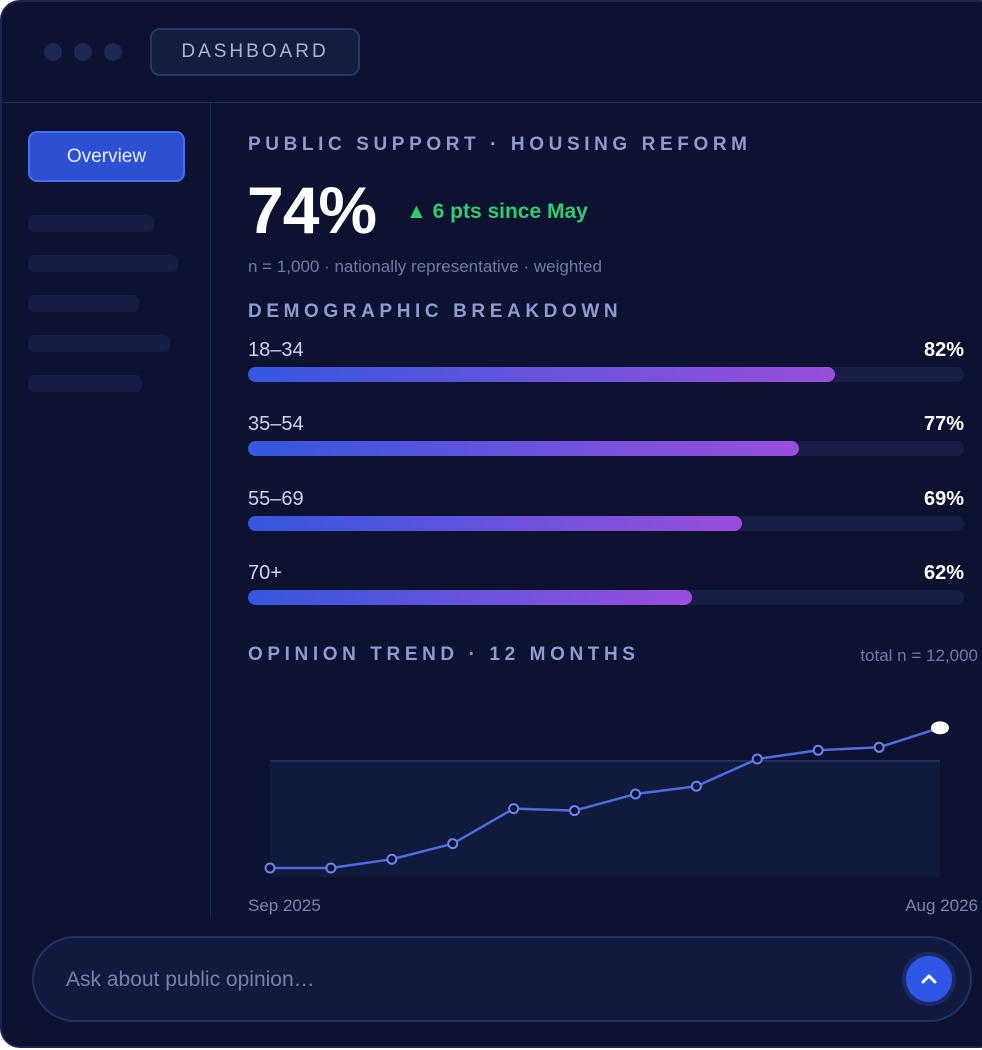 This screenshot has width=982, height=1050. What do you see at coordinates (943, 350) in the screenshot?
I see `breakdown-row-value: 82%` at bounding box center [943, 350].